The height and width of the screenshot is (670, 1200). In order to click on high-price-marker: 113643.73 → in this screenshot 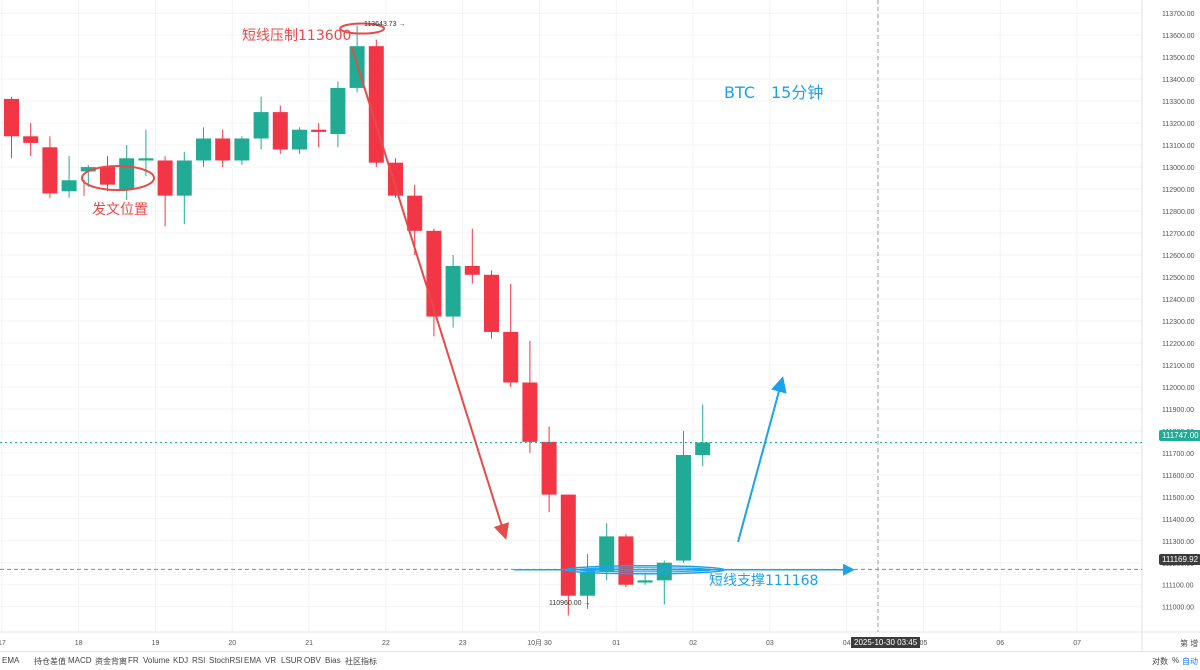, I will do `click(385, 24)`.